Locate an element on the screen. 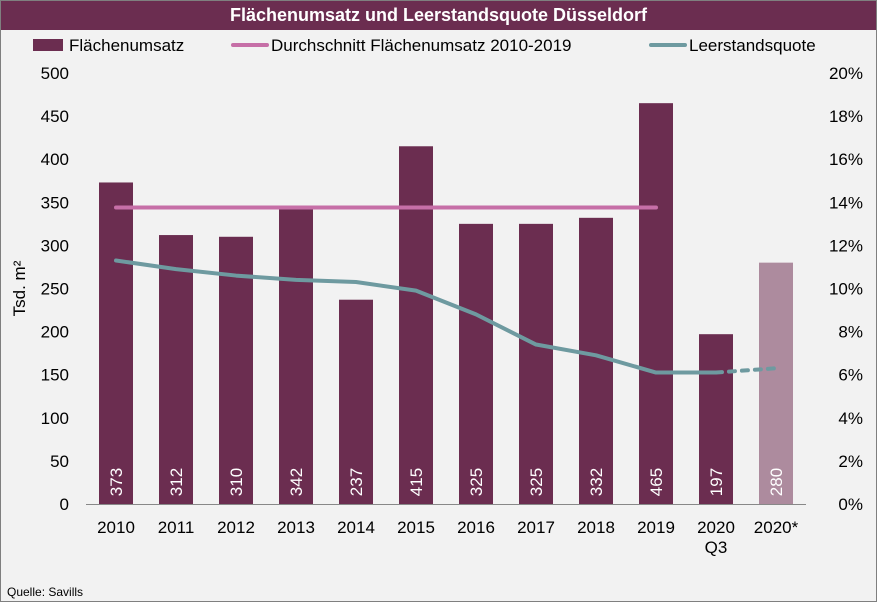 This screenshot has width=877, height=602. y-tick-label: 350 is located at coordinates (55, 202).